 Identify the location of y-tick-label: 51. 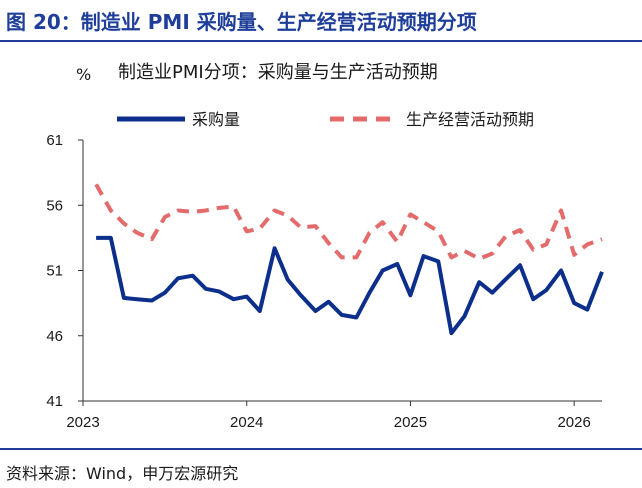
(54, 271).